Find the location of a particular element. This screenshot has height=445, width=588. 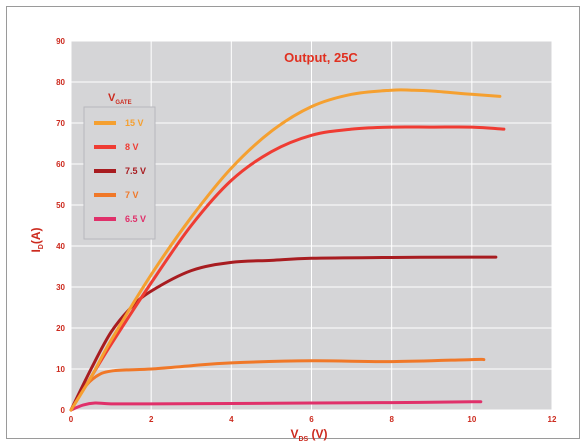

x-tick-label: 8 is located at coordinates (391, 419).